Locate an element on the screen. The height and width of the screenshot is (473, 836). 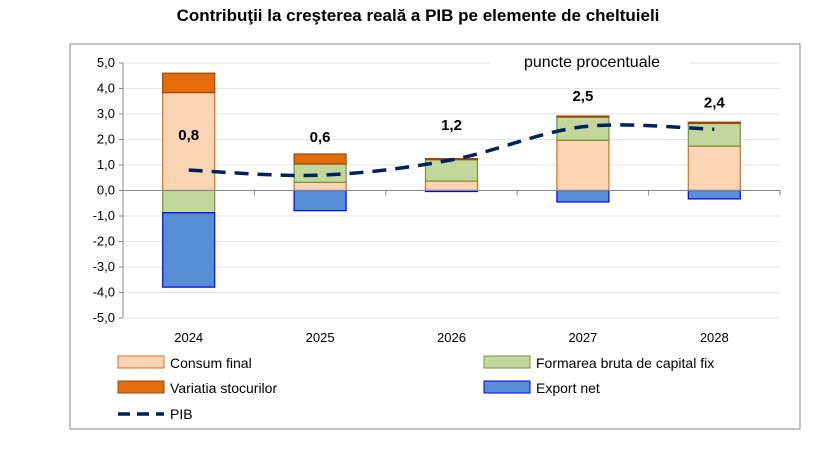
pib-data-label: 0,6 is located at coordinates (320, 137).